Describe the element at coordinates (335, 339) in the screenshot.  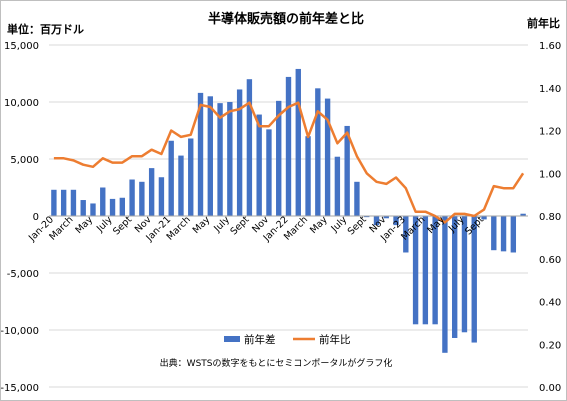
I see `legend-label-前年比: 前年比` at that location.